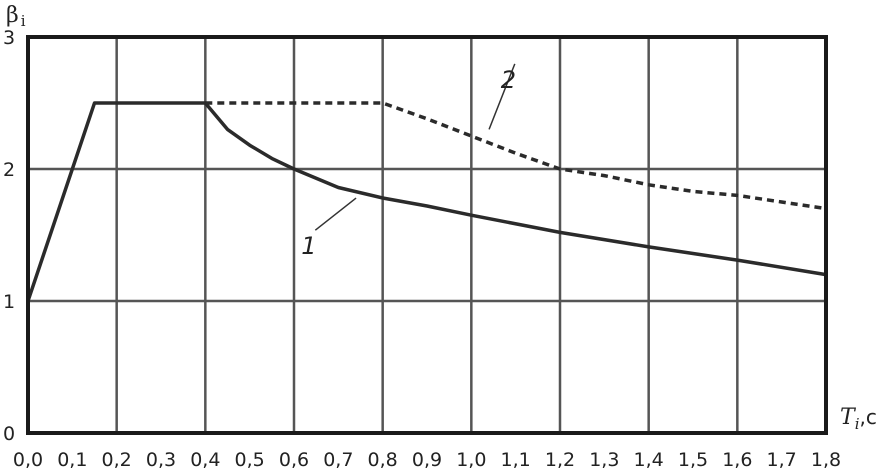  What do you see at coordinates (9, 302) in the screenshot?
I see `y-tick-label: 1` at bounding box center [9, 302].